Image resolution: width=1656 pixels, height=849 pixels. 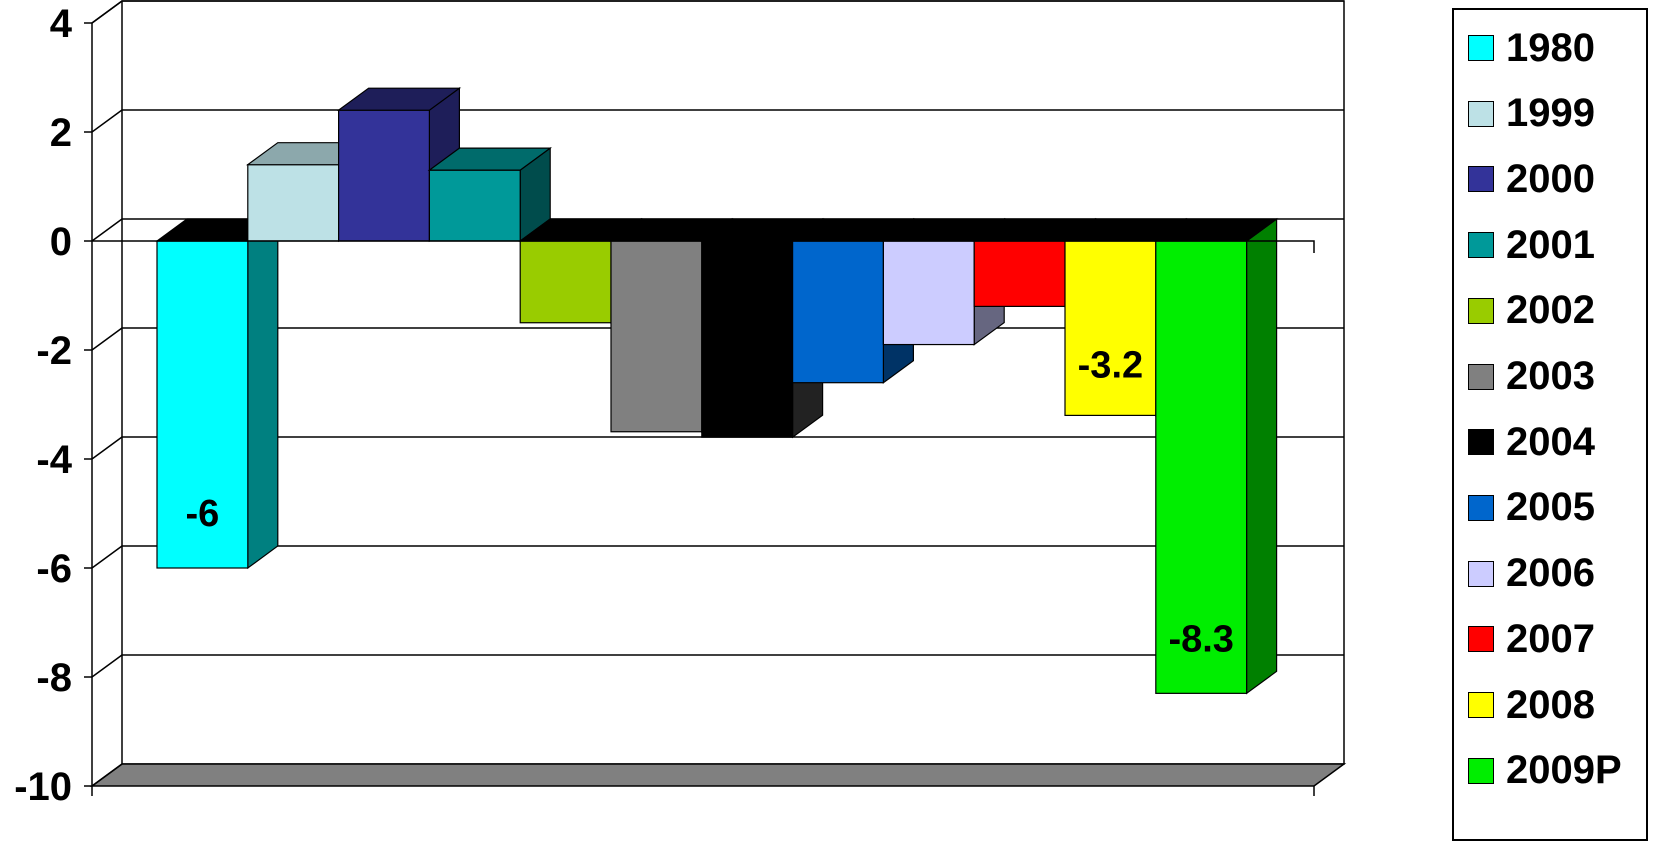 I want to click on legend-item: 2001, so click(x=1531, y=245).